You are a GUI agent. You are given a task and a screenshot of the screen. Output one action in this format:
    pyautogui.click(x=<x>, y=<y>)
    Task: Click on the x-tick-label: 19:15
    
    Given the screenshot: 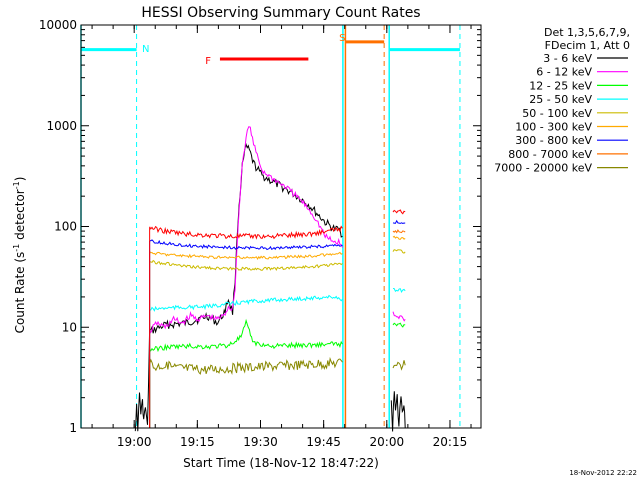 What is the action you would take?
    pyautogui.click(x=197, y=442)
    